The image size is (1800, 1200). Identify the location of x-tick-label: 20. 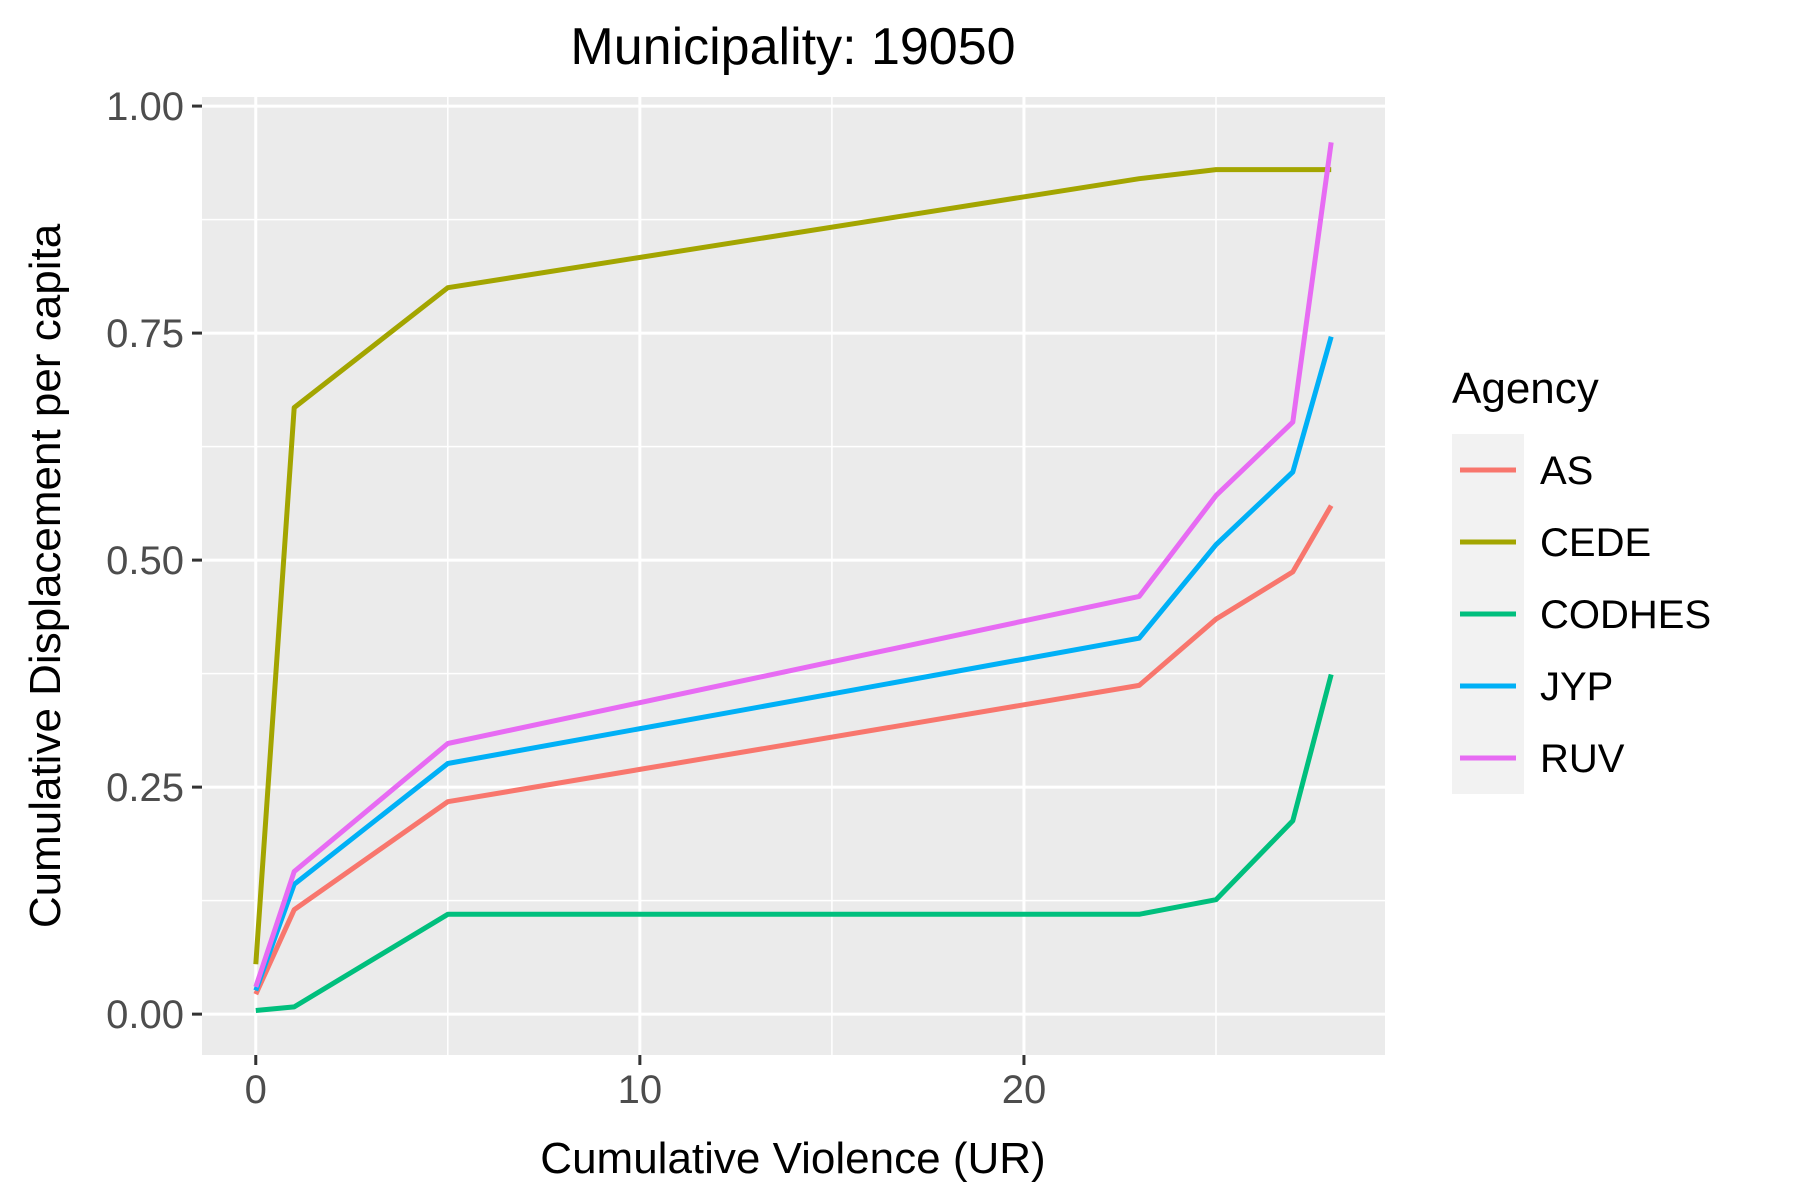
(1024, 1090).